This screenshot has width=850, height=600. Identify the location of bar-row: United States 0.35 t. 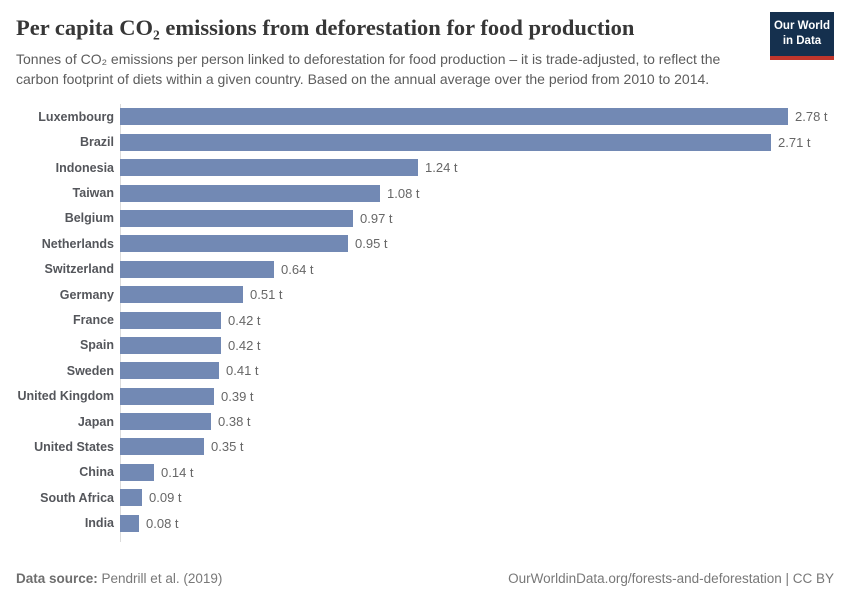
(425, 446).